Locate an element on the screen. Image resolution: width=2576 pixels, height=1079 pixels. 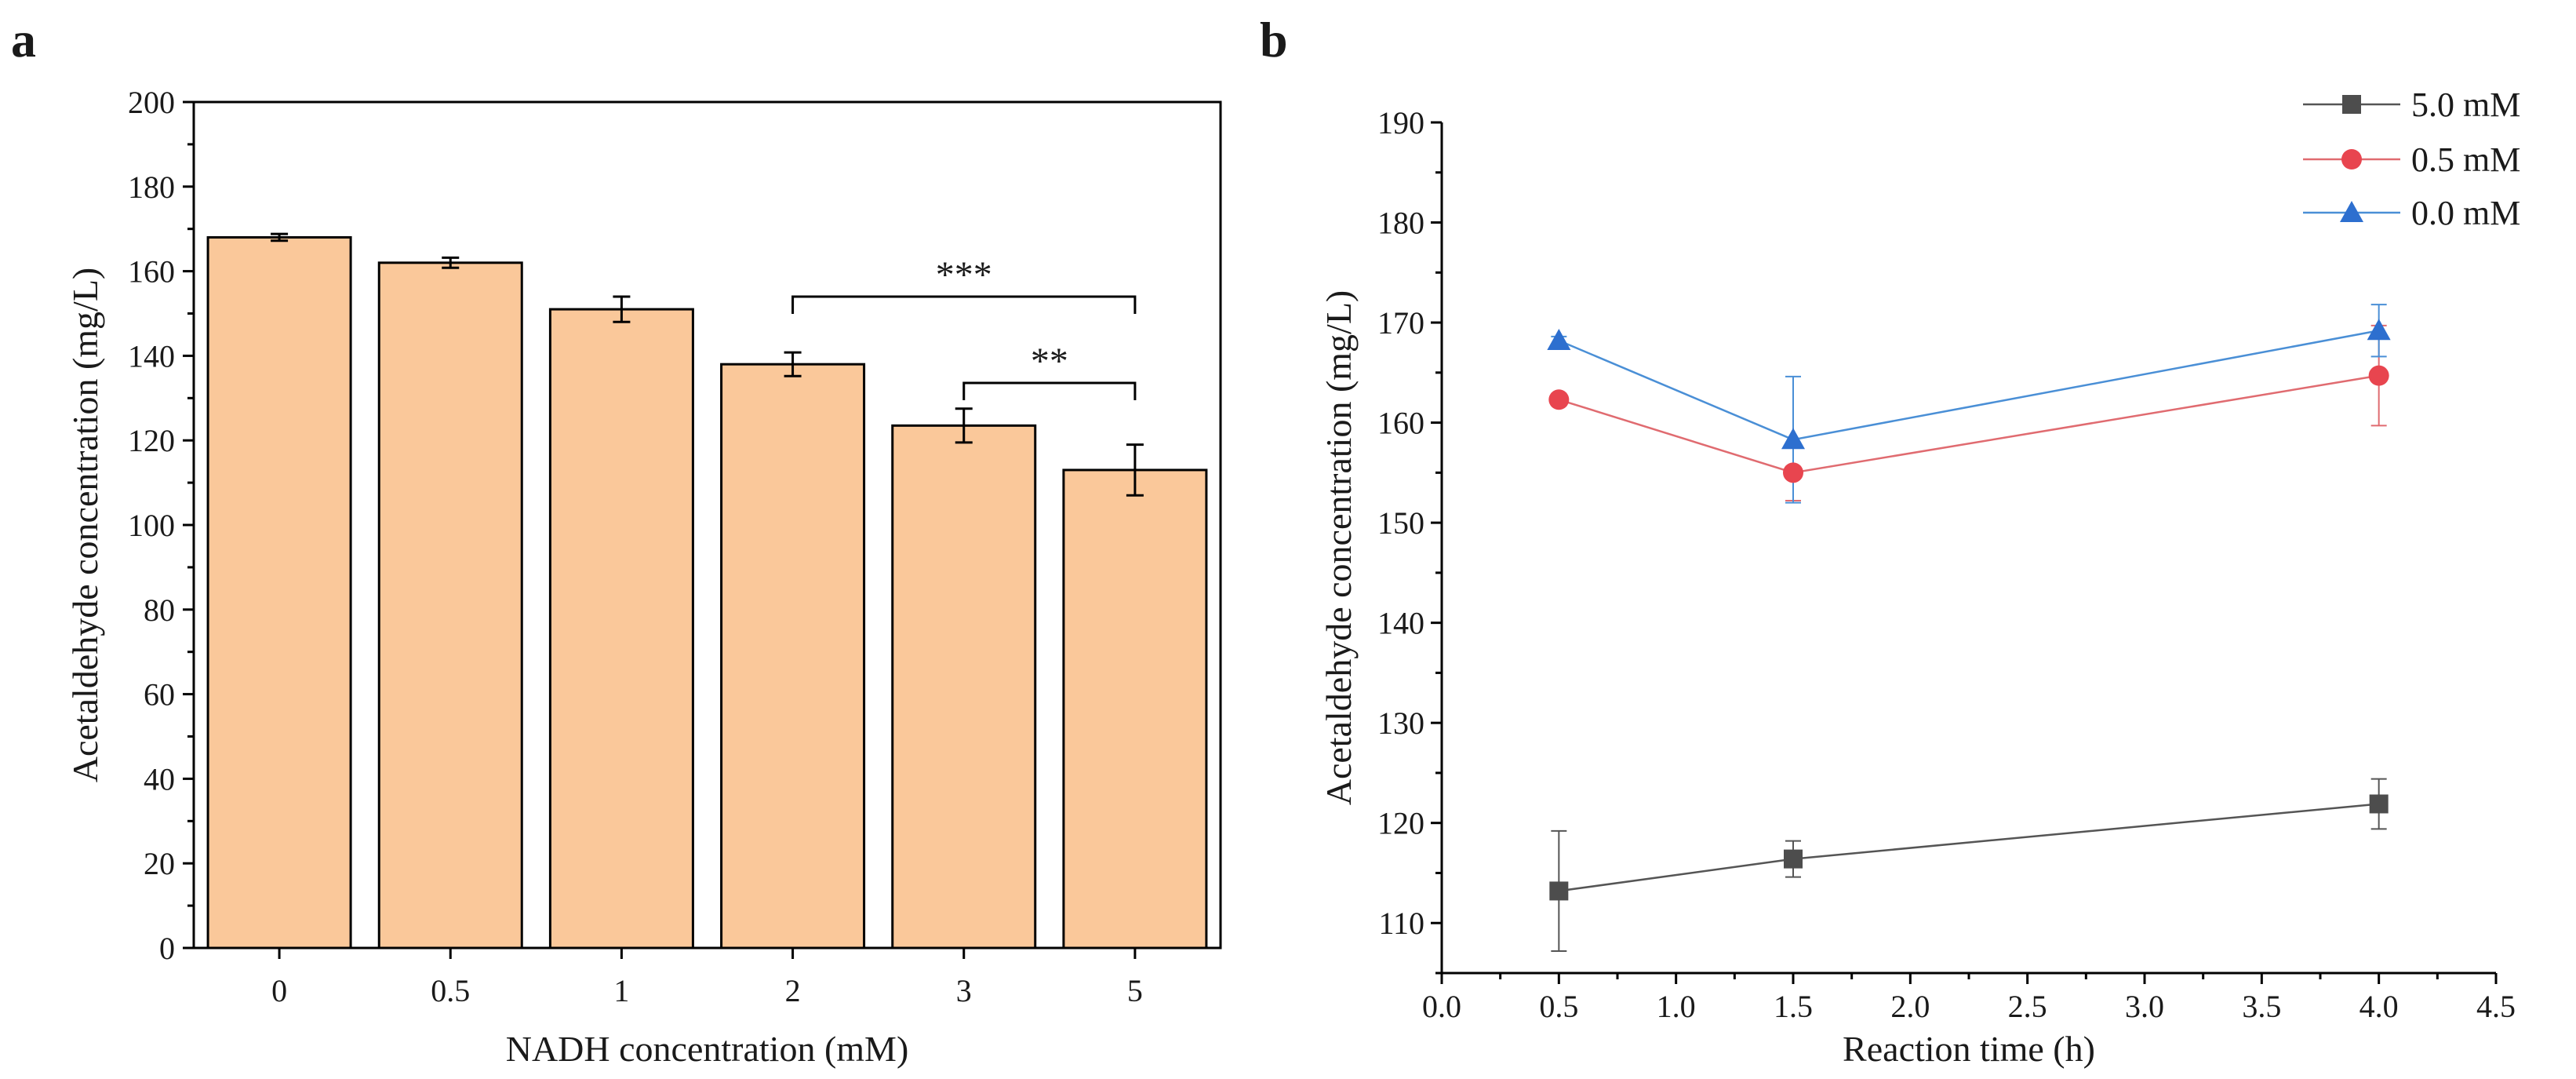
x-tick-label-b: 1.5 is located at coordinates (1793, 1006).